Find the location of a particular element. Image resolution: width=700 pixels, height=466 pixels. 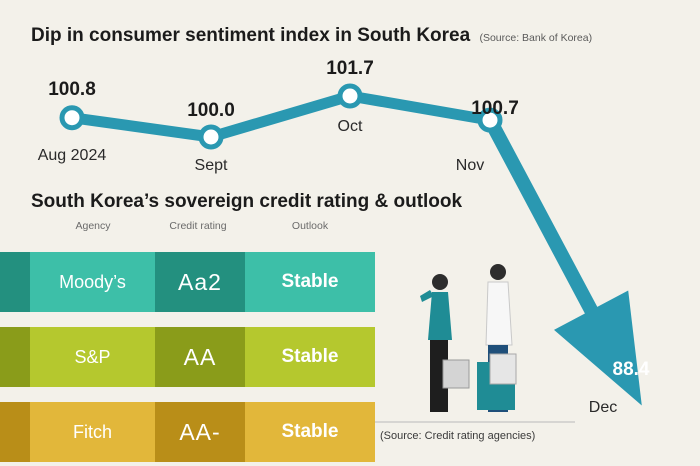

header-outlook: Outlook is located at coordinates (310, 226).